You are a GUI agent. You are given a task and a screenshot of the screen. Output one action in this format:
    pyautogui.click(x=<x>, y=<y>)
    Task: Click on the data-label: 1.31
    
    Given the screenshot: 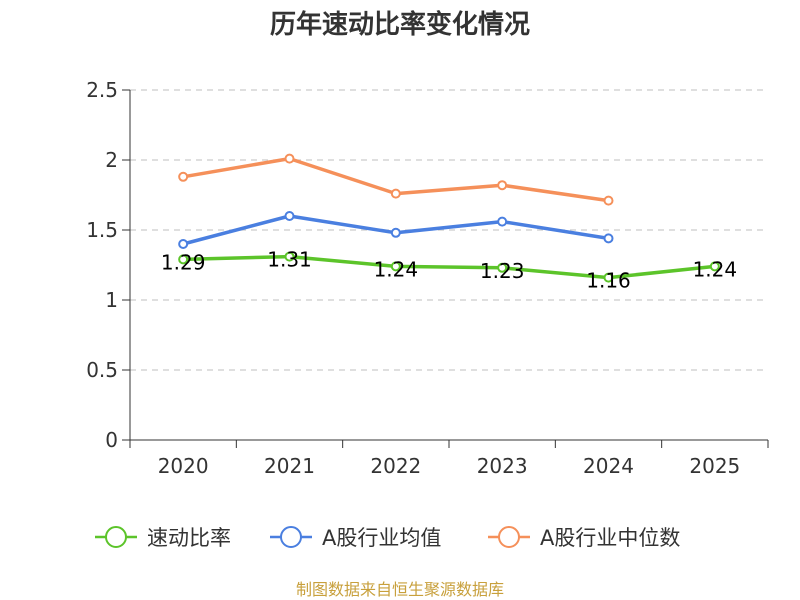 What is the action you would take?
    pyautogui.click(x=289, y=260)
    